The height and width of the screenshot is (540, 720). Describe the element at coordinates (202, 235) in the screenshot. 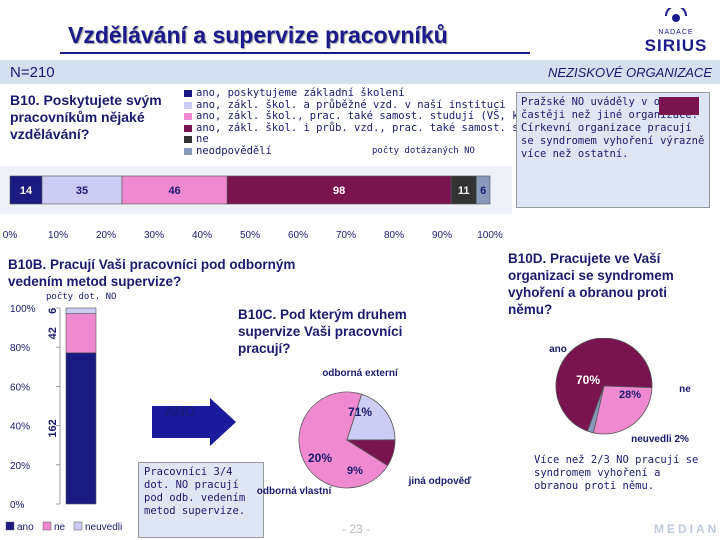

I see `x-tick-label: 40%` at that location.